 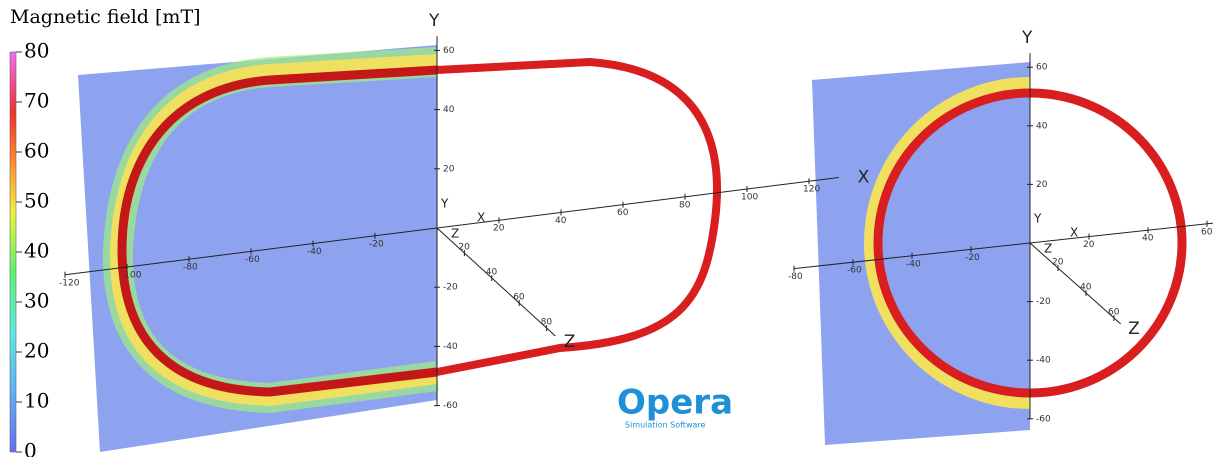 What do you see at coordinates (36, 51) in the screenshot?
I see `colorbar-tick-label: 80` at bounding box center [36, 51].